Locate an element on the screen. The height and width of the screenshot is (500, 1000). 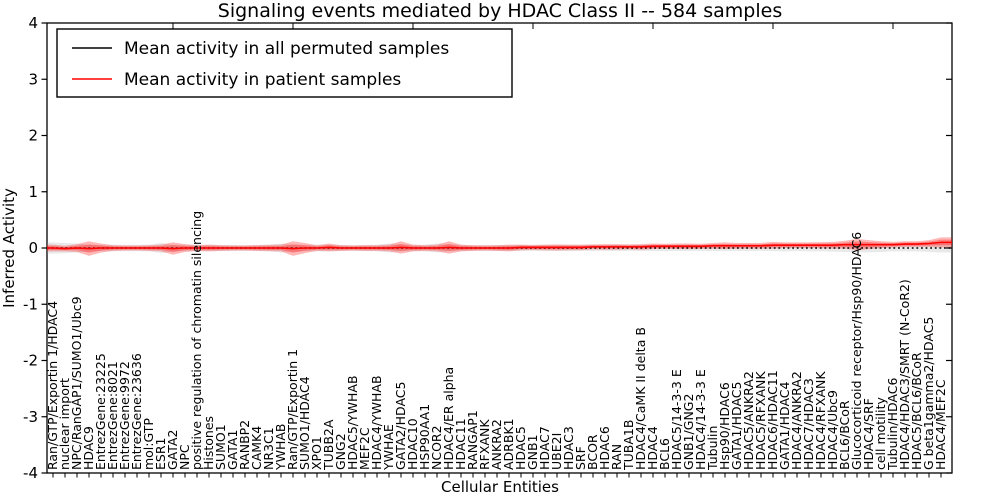
y-tick-label: 3 is located at coordinates (33, 79).